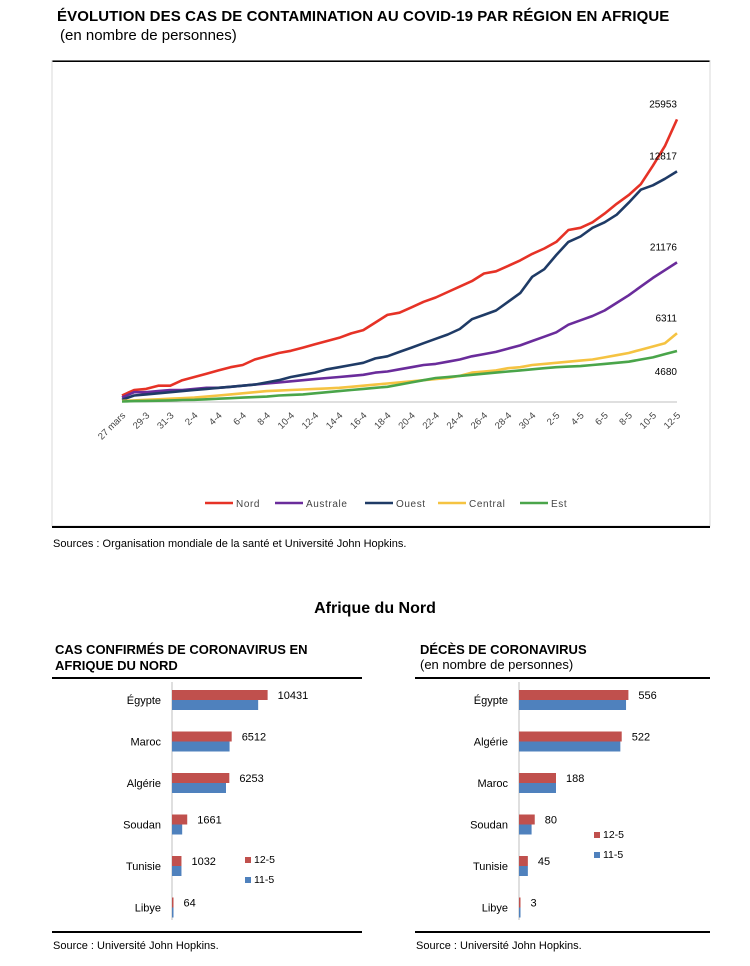  I want to click on data-label: 188, so click(575, 779).